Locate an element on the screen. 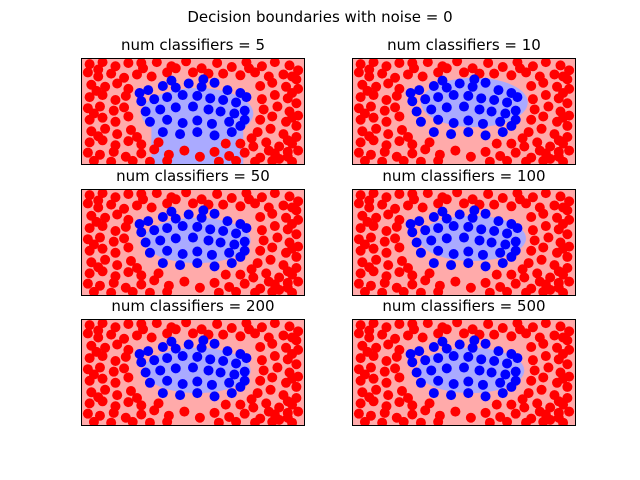 The image size is (640, 480). axes-frame is located at coordinates (193, 242).